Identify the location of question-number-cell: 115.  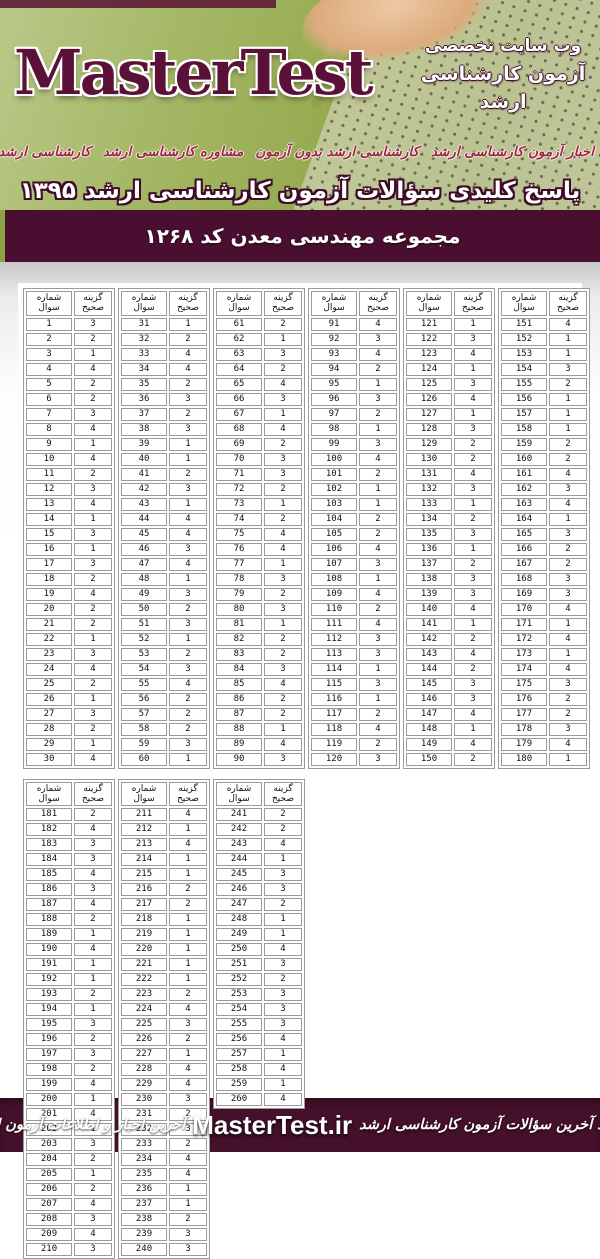
(334, 684).